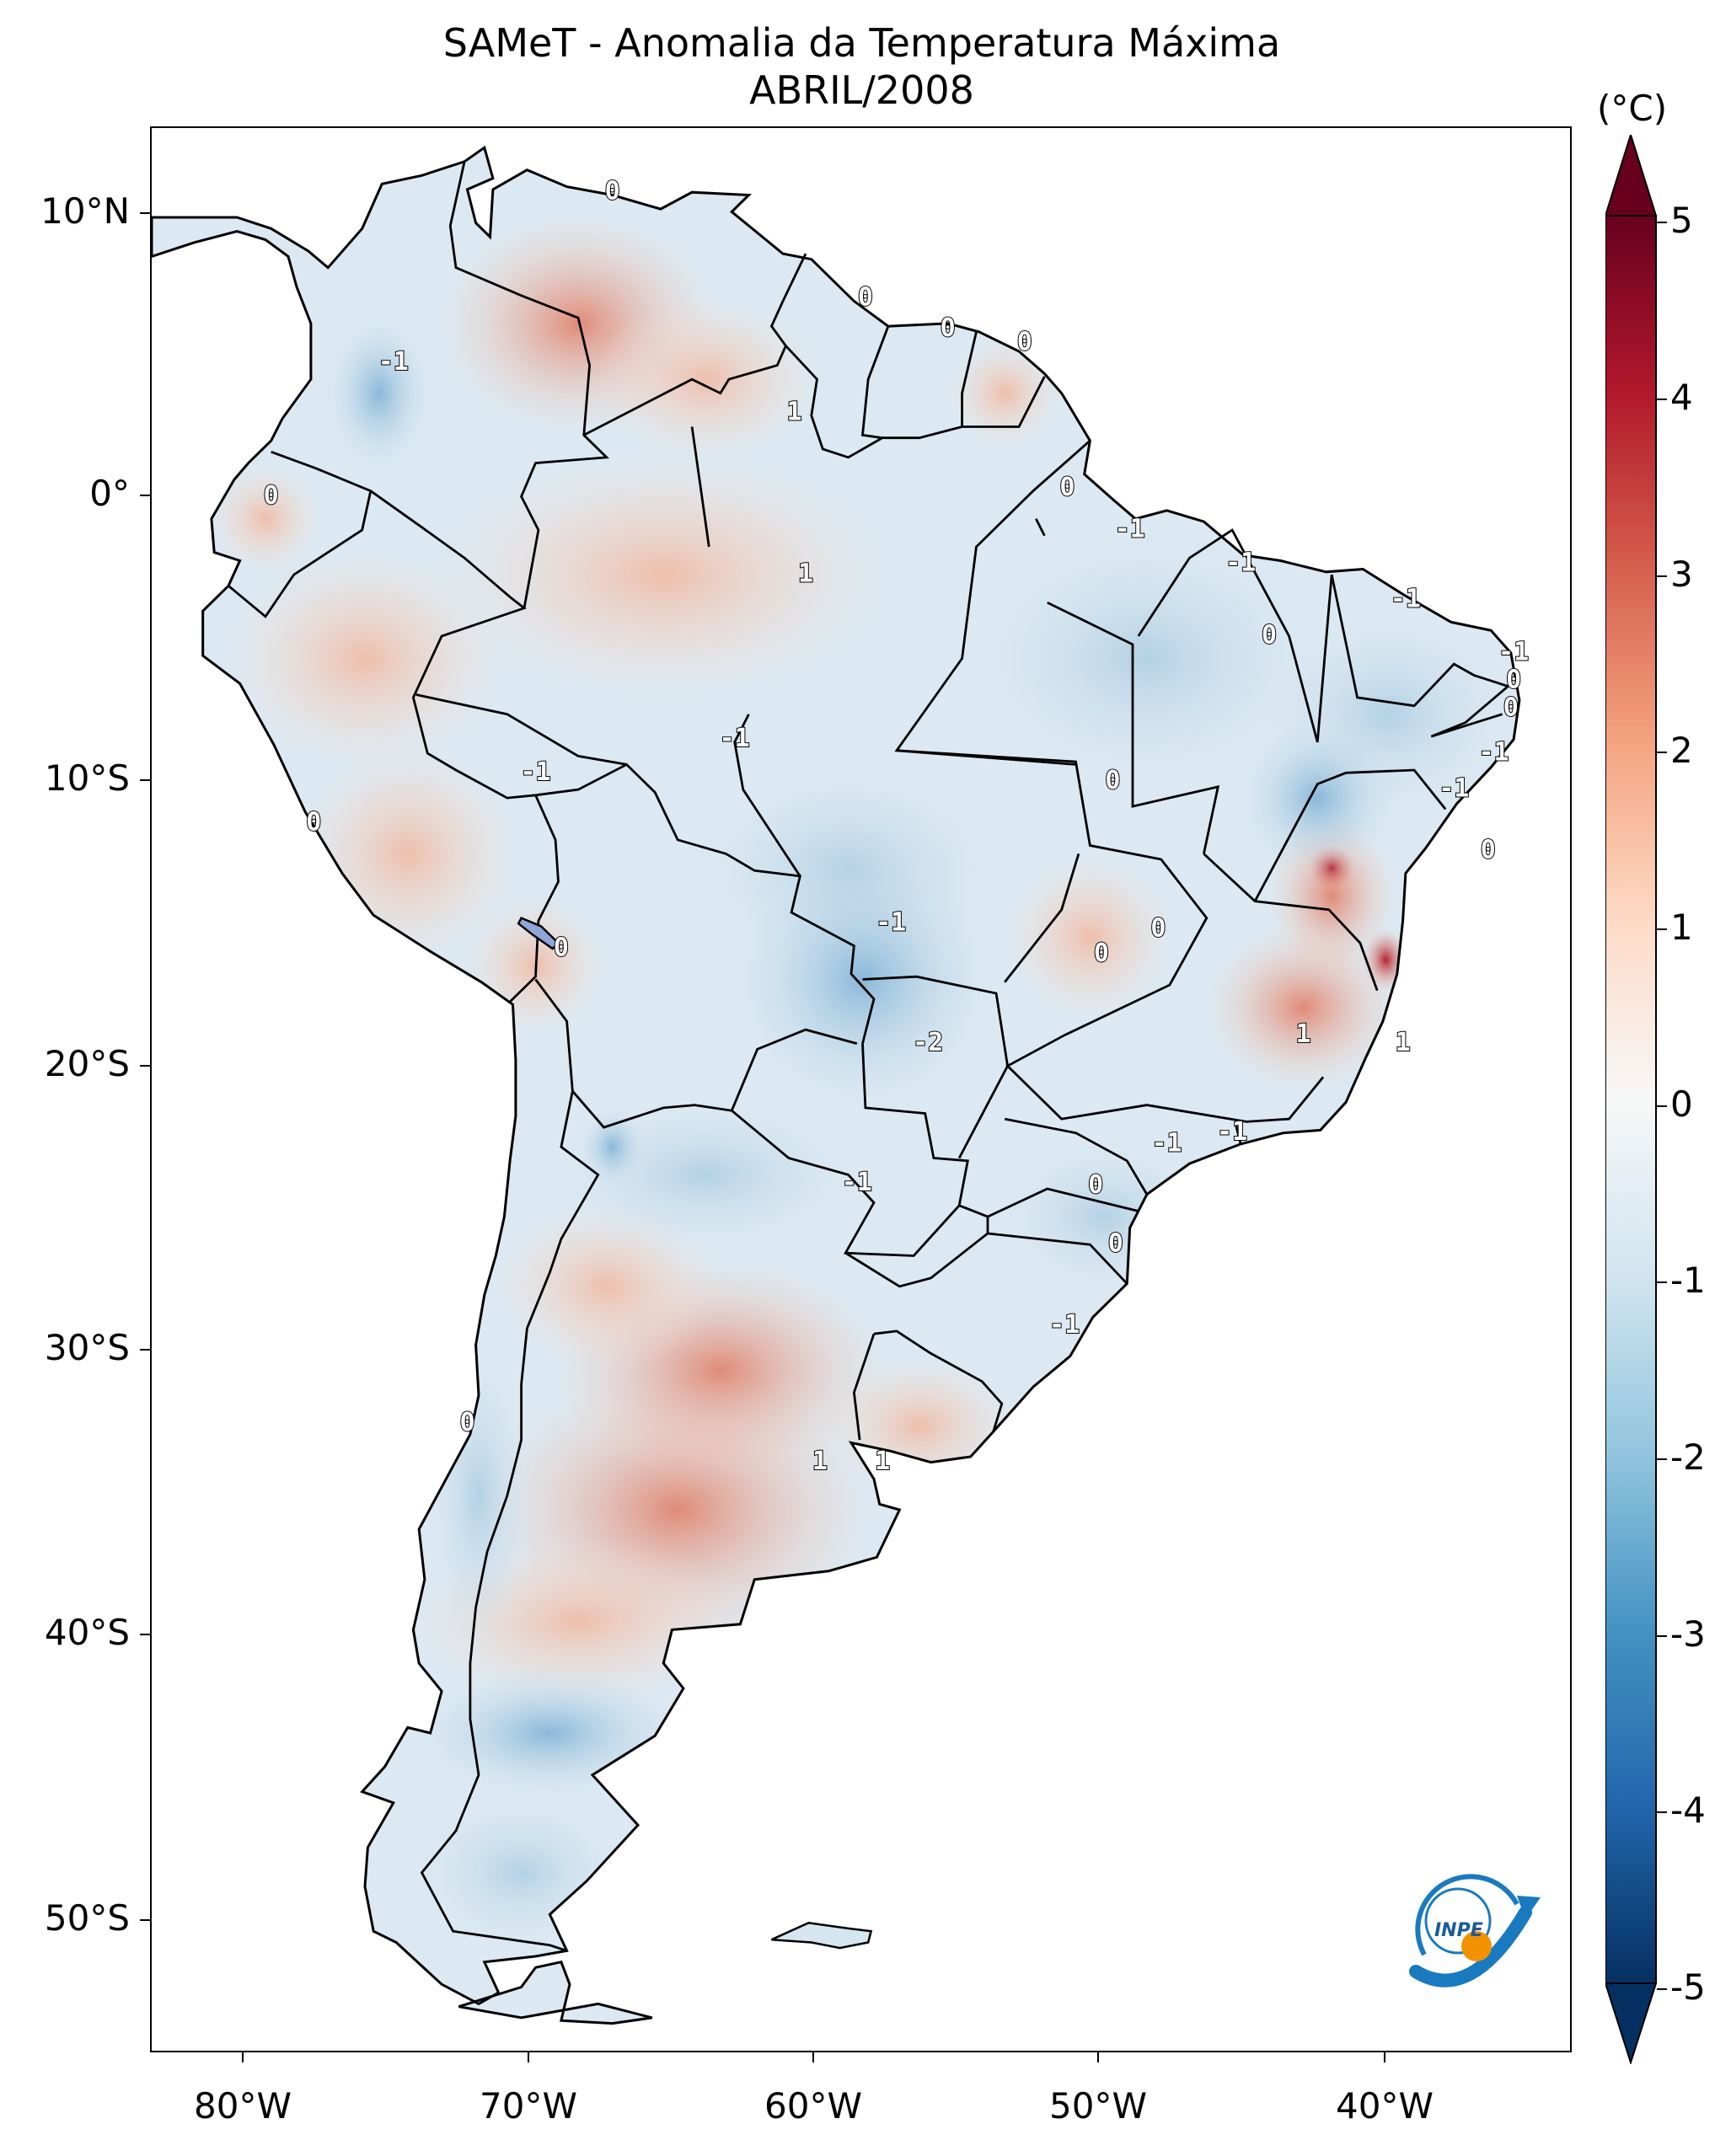  I want to click on lake-titicaca, so click(538, 933).